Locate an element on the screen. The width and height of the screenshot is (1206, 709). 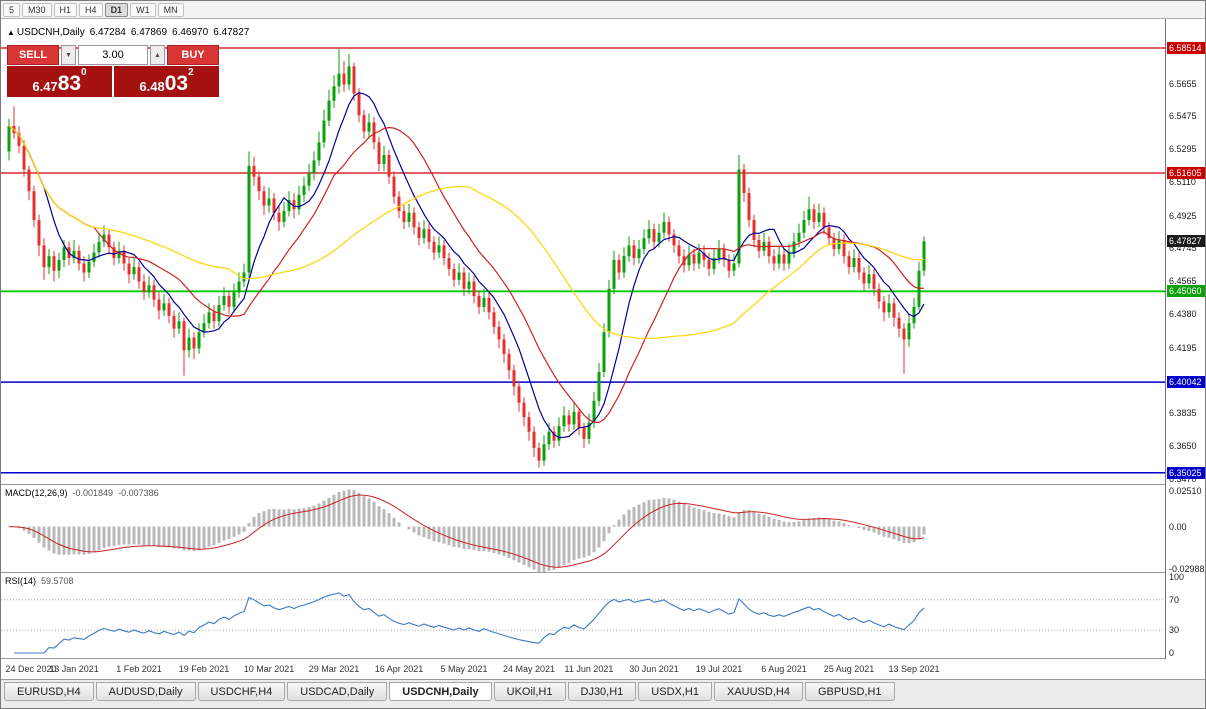
price-axis-tick: 6.5655 is located at coordinates (1183, 83).